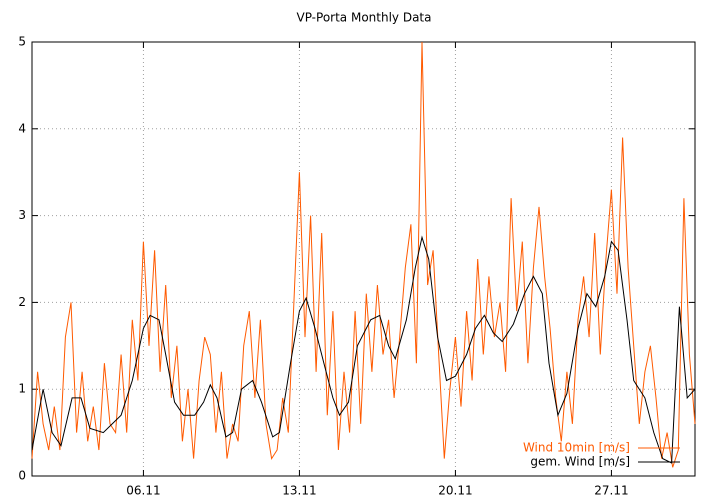  I want to click on x-tick-label: 27.11, so click(611, 491).